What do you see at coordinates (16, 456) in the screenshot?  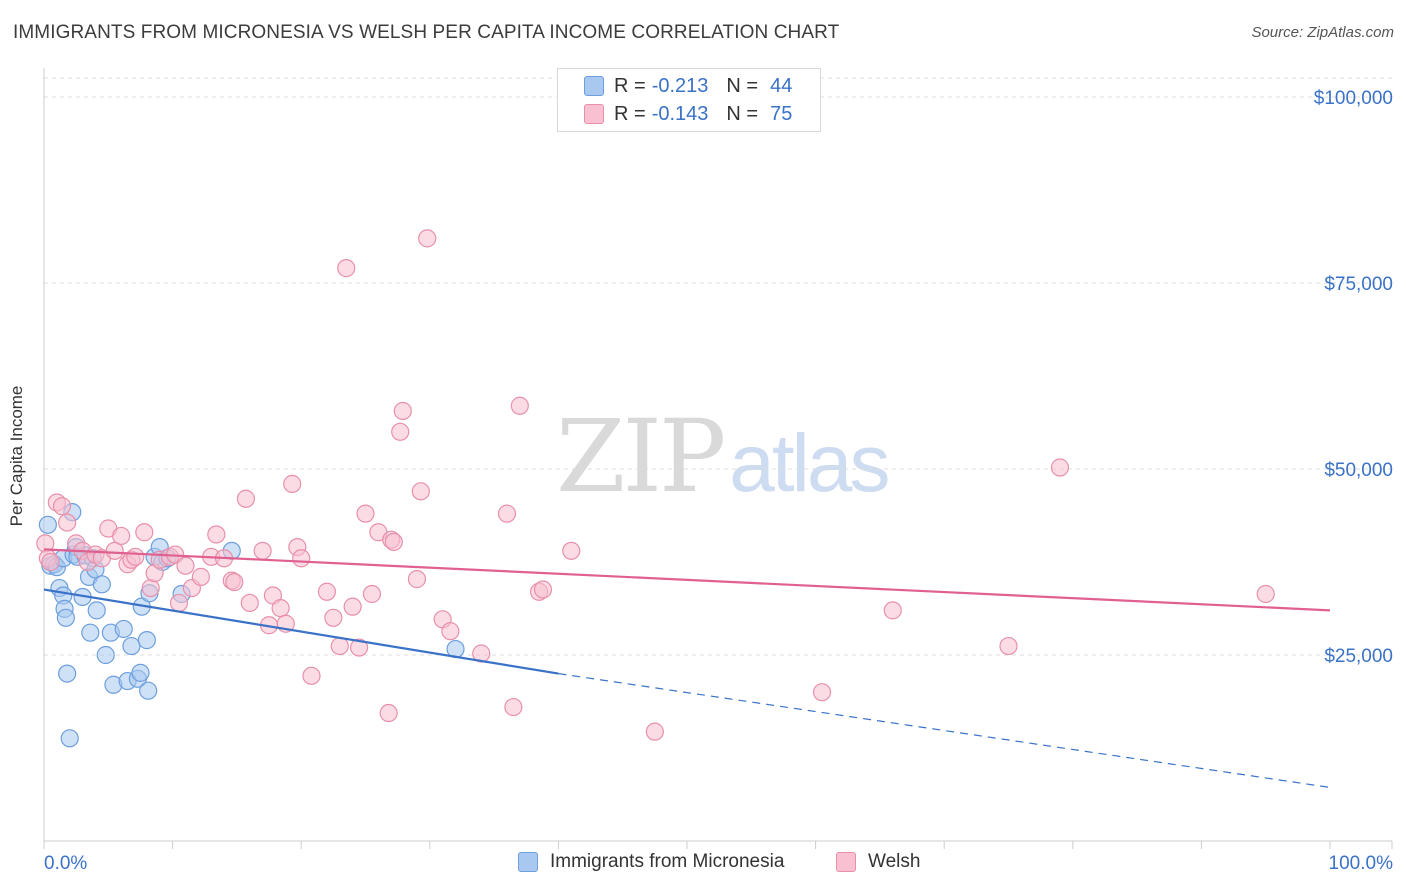 I see `y-axis-label: Per Capita Income` at bounding box center [16, 456].